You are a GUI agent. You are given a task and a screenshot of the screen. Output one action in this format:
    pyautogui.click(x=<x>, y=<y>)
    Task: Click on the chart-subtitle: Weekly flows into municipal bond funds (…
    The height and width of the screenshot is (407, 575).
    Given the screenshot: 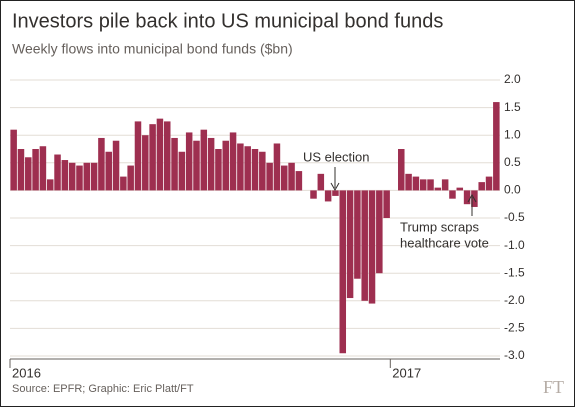 What is the action you would take?
    pyautogui.click(x=152, y=49)
    